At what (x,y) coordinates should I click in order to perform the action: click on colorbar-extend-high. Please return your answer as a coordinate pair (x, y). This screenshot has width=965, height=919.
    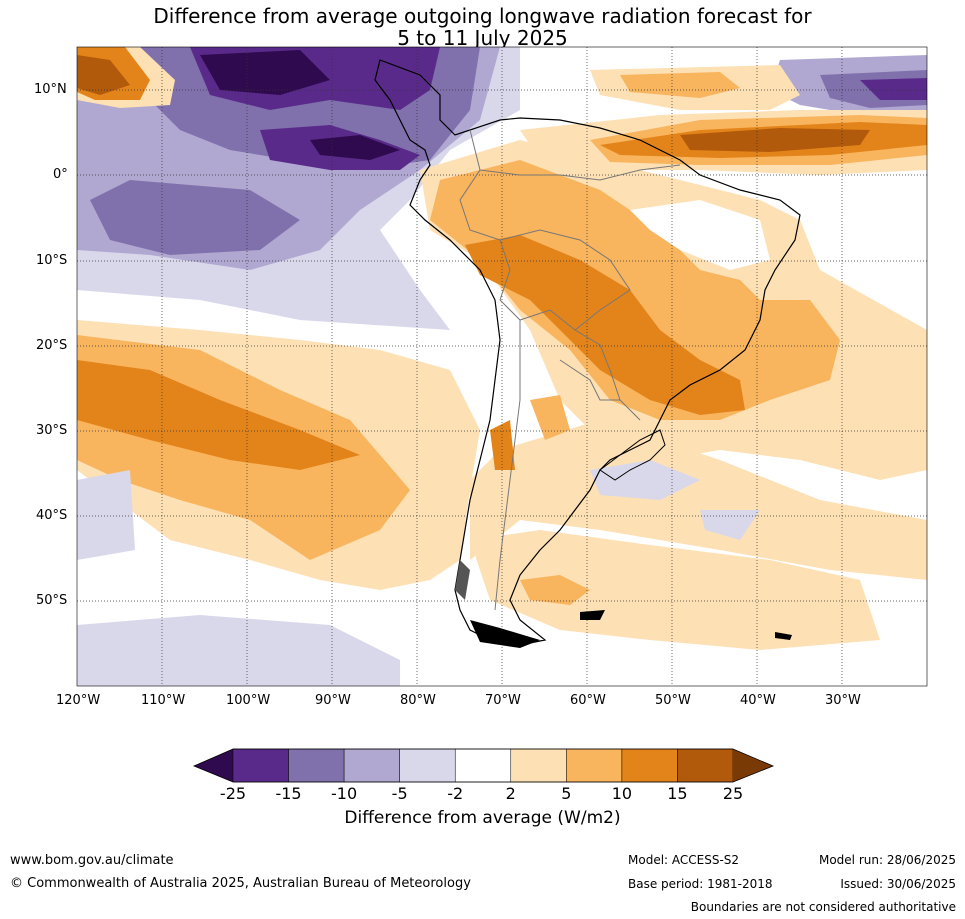
    Looking at the image, I should click on (753, 765).